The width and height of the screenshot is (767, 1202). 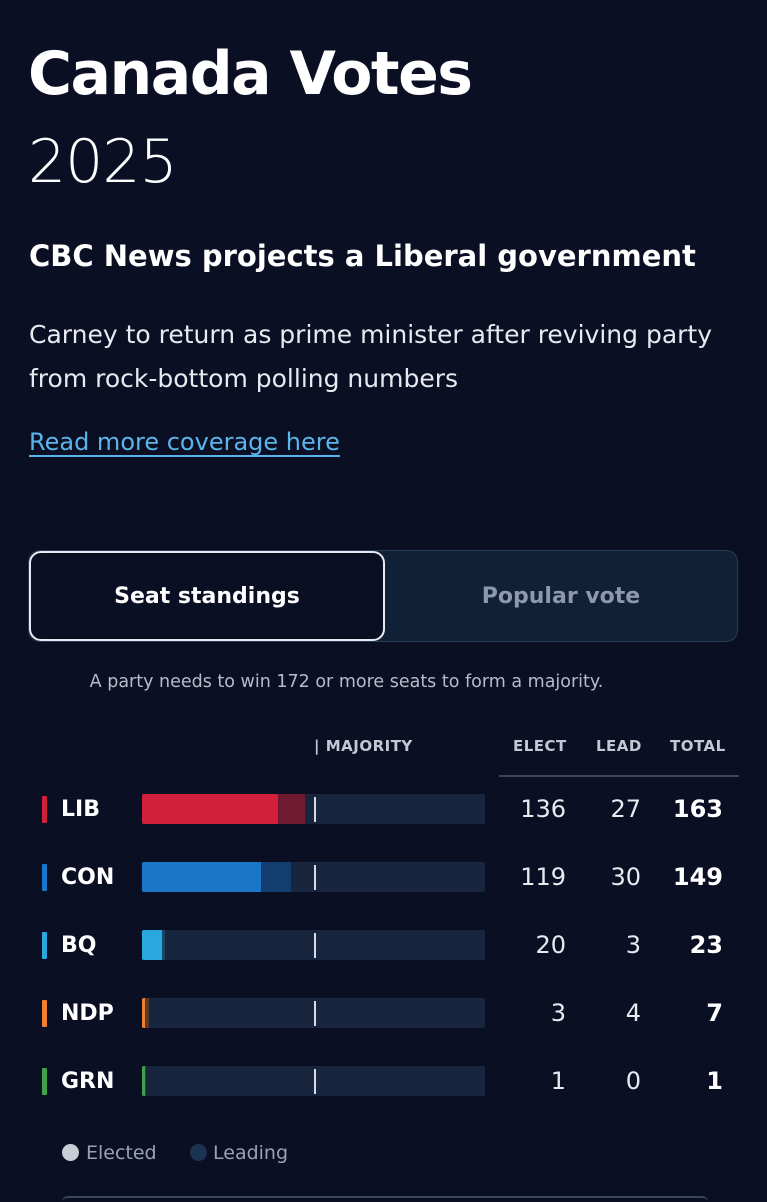 What do you see at coordinates (714, 1013) in the screenshot?
I see `total-count: 7` at bounding box center [714, 1013].